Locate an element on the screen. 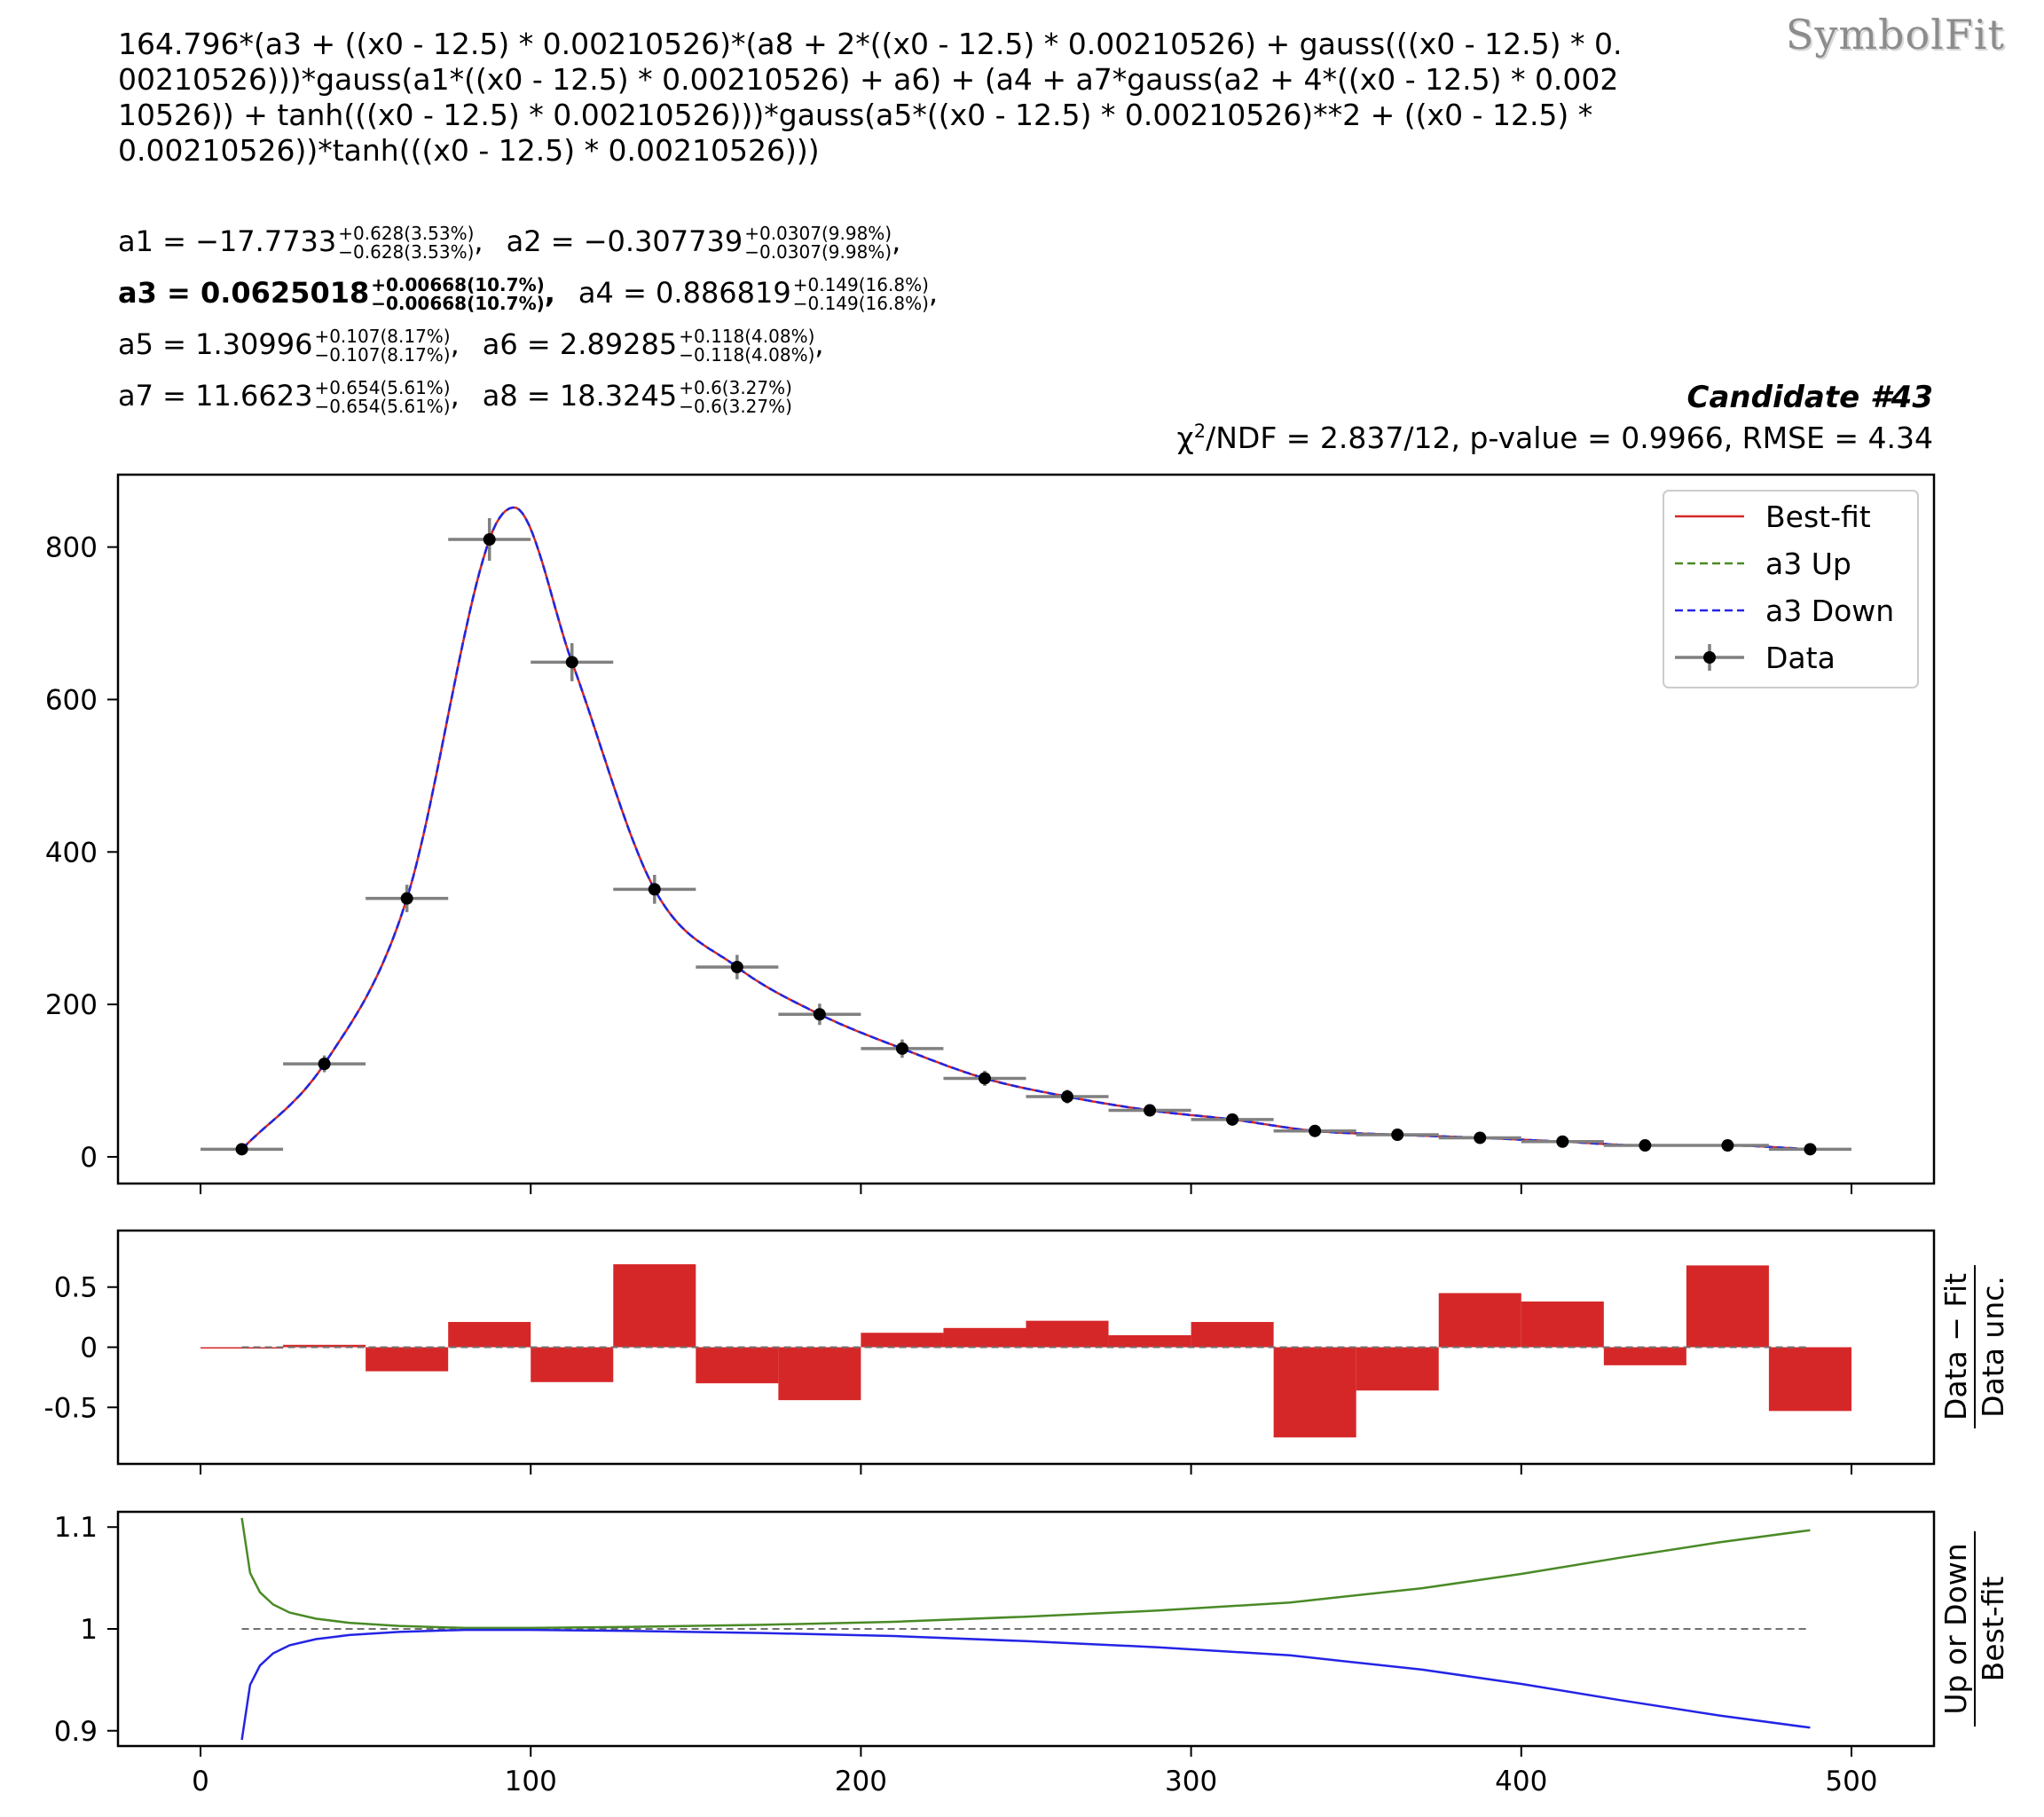 The width and height of the screenshot is (2044, 1817). param-a8: a8 = 18.3245 +0.6(3.27%) −0.6(3.27%) is located at coordinates (637, 396).